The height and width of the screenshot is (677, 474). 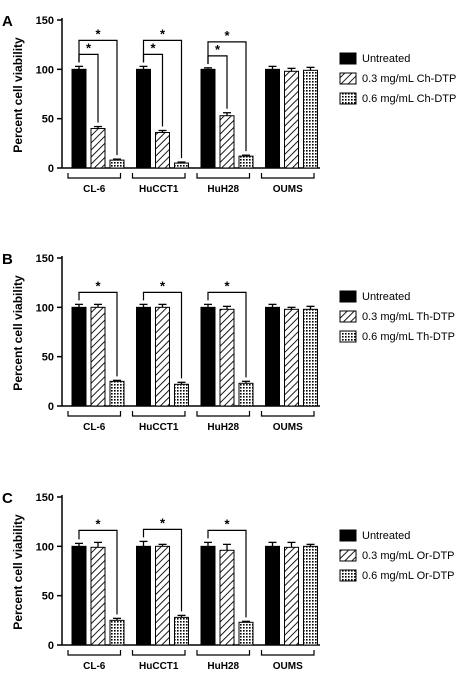 I want to click on legend-label: 0.6 mg/mL Or-DTP, so click(x=408, y=576).